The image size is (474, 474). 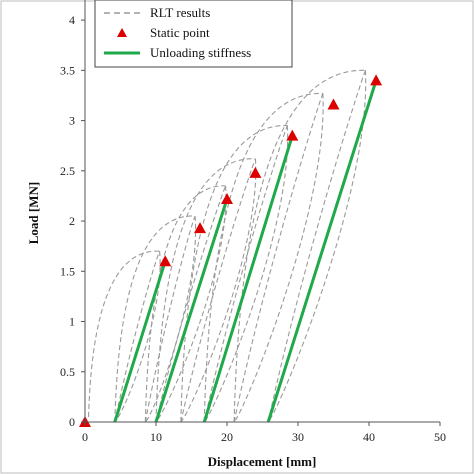 I want to click on x-tick-labels: 0 10 20 30 40 50, so click(x=264, y=433).